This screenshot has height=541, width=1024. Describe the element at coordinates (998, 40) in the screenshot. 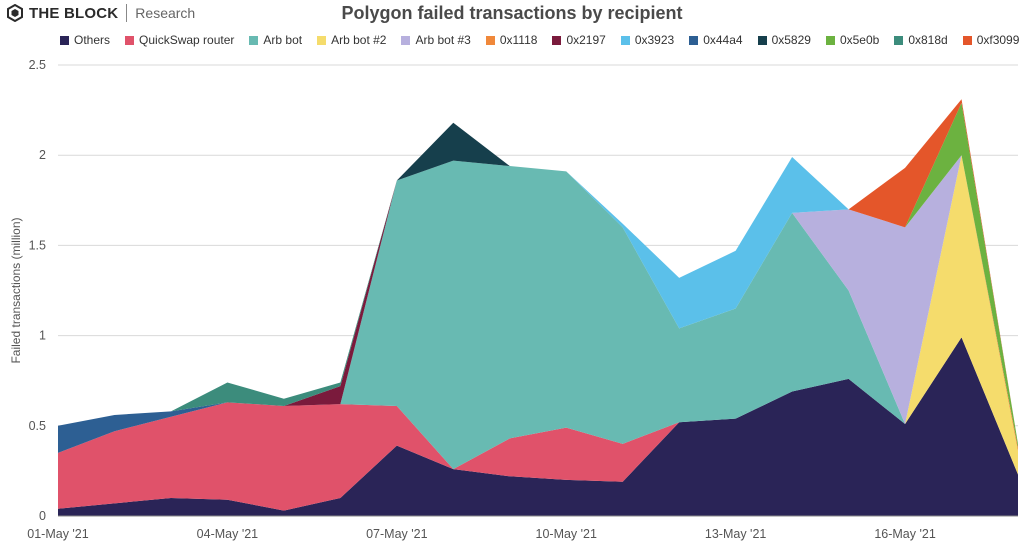

I see `legend-label: 0xf3099` at that location.